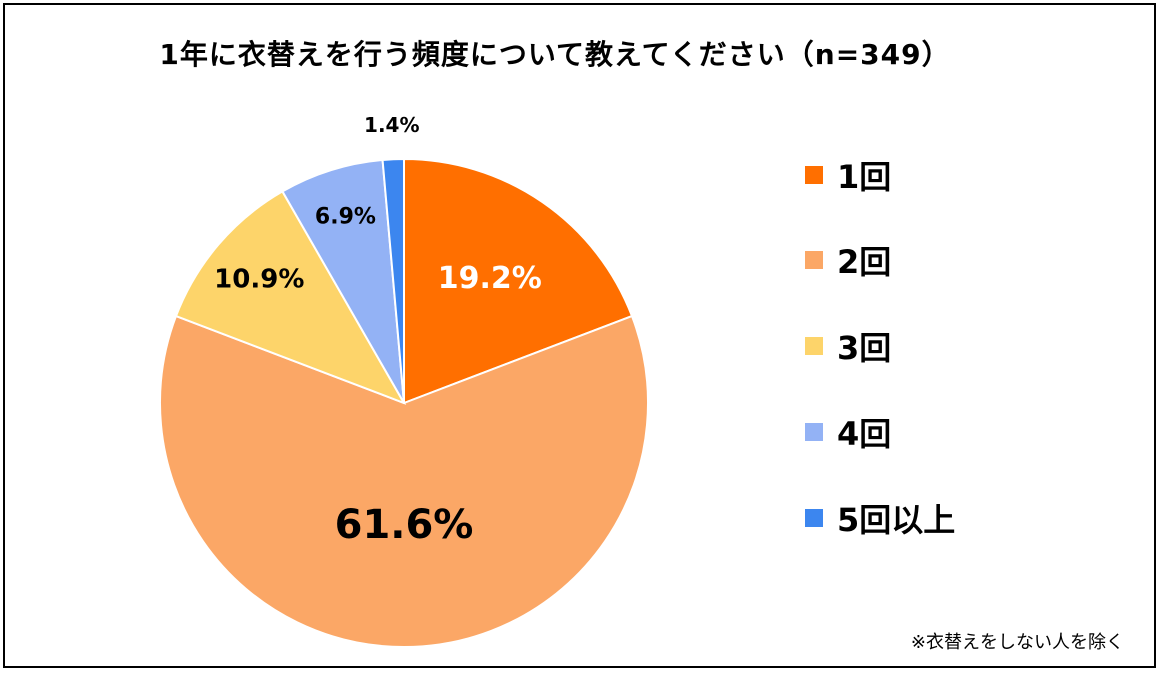  Describe the element at coordinates (864, 177) in the screenshot. I see `legend-label-1: 1回` at that location.